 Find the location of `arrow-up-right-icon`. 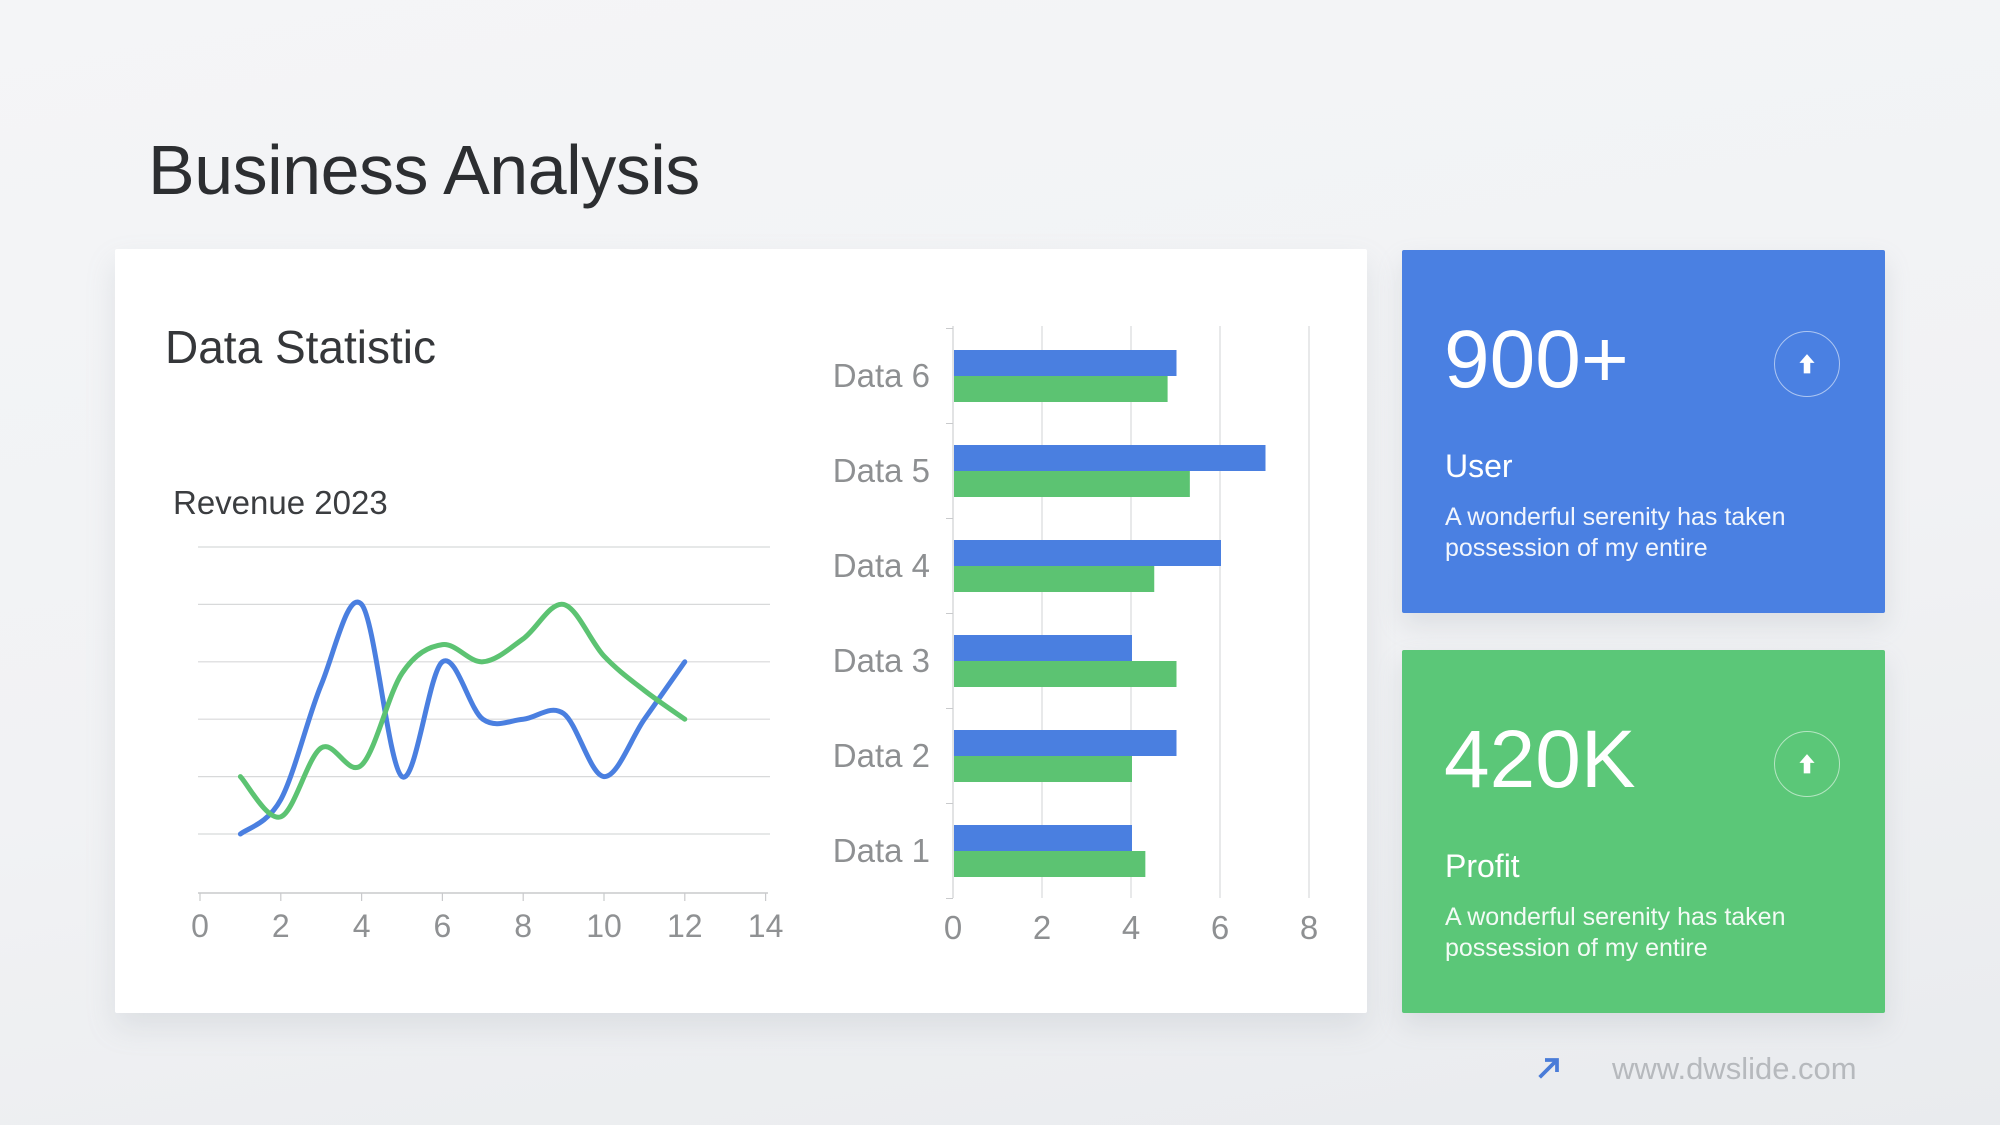

arrow-up-right-icon is located at coordinates (1548, 1068).